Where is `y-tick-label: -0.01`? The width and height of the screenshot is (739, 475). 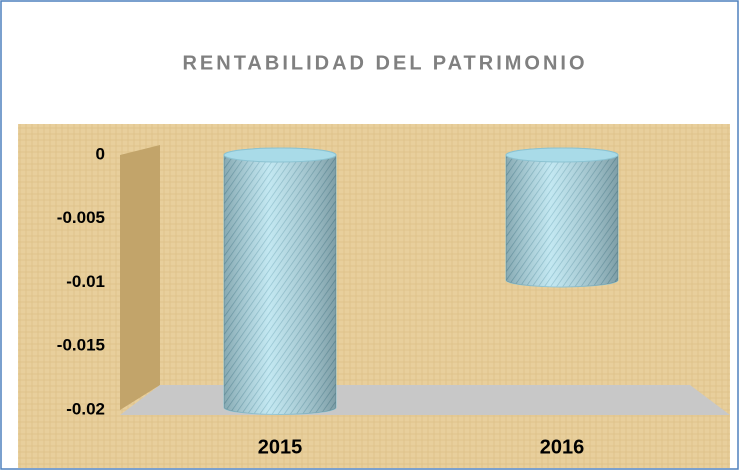 y-tick-label: -0.01 is located at coordinates (85, 281).